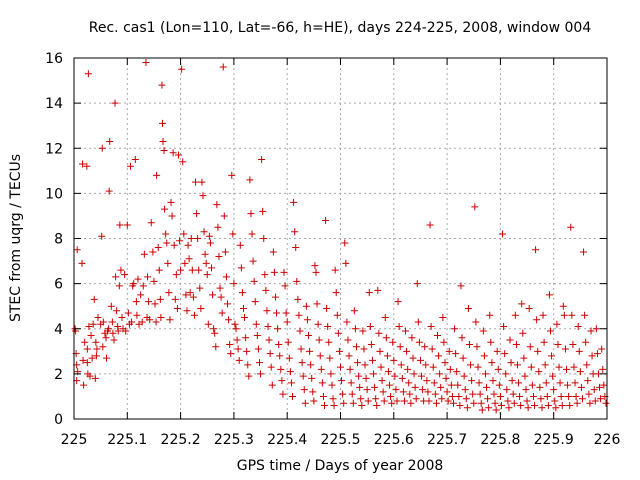 This screenshot has height=480, width=640. Describe the element at coordinates (500, 440) in the screenshot. I see `x-tick-label: 225.8` at that location.